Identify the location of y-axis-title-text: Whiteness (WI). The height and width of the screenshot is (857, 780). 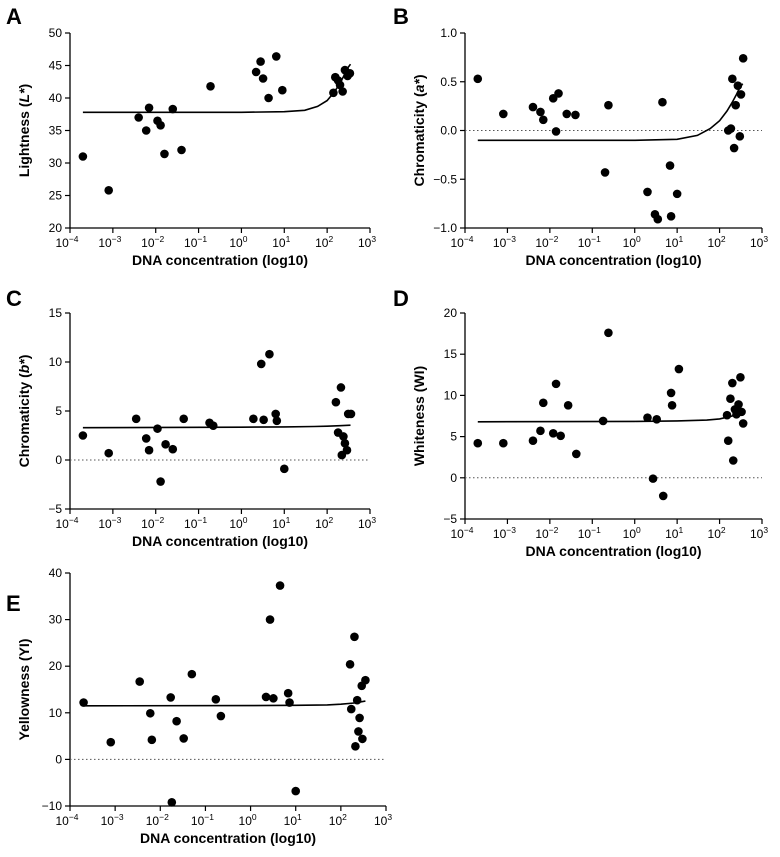
(419, 416).